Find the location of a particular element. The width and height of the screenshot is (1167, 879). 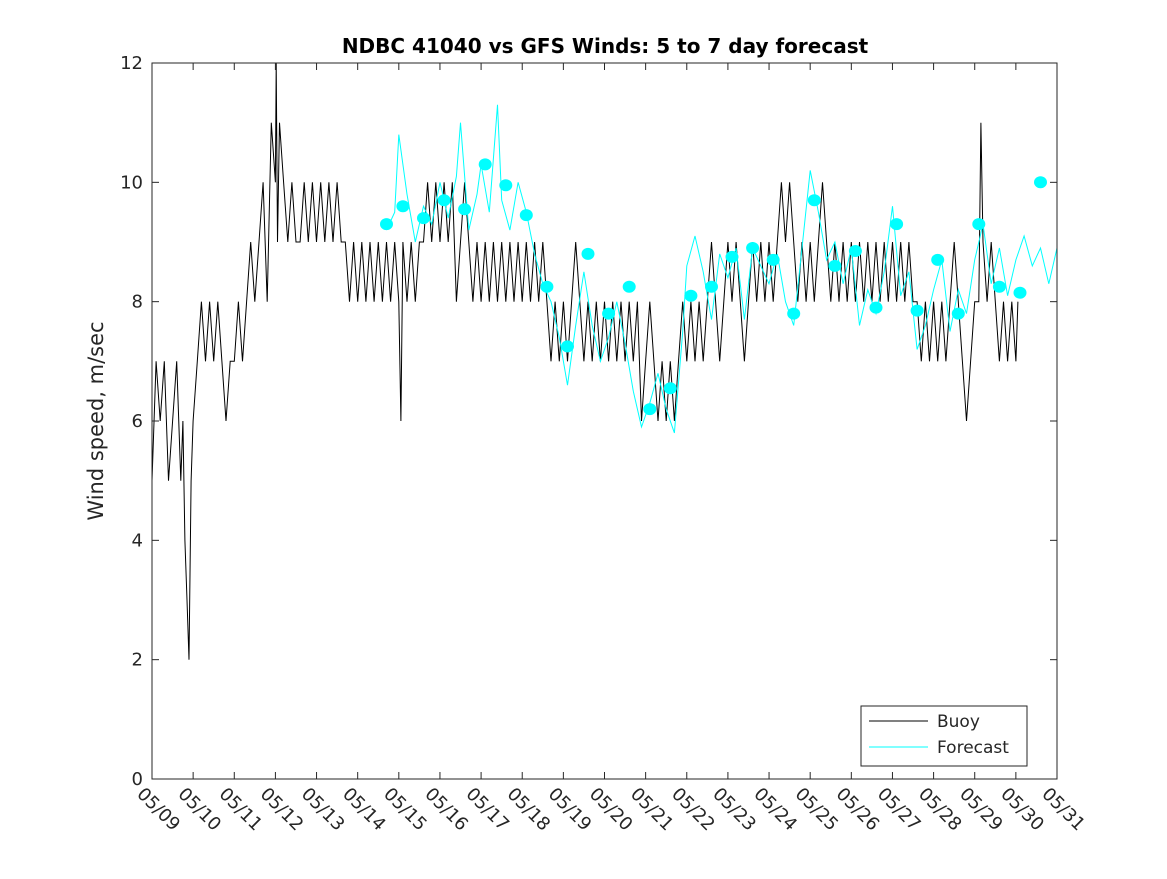

y-tick-label: 2 is located at coordinates (137, 660).